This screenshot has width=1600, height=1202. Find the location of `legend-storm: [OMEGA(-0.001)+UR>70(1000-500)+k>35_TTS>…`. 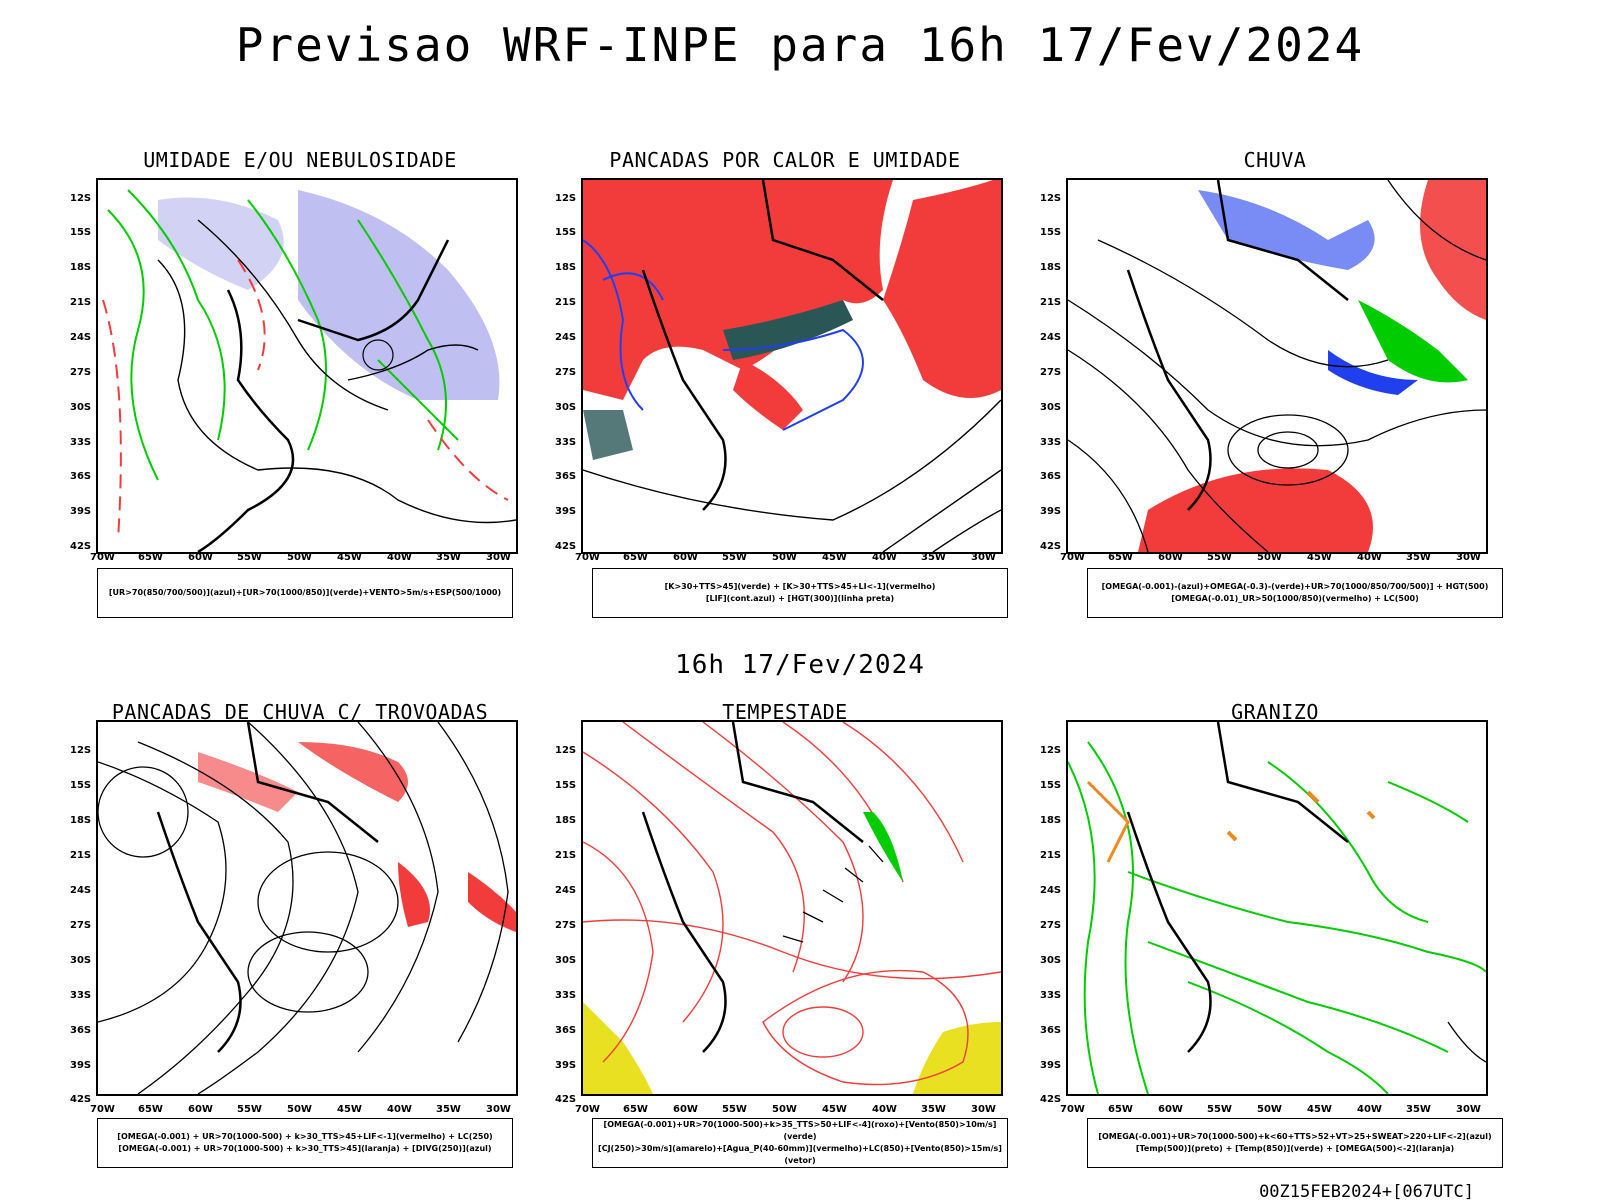

legend-storm: [OMEGA(-0.001)+UR>70(1000-500)+k>35_TTS>… is located at coordinates (800, 1143).